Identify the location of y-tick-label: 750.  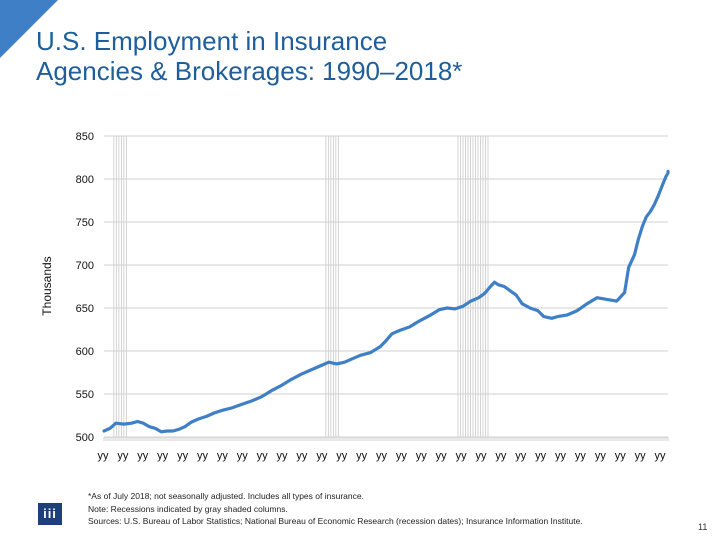
(85, 223).